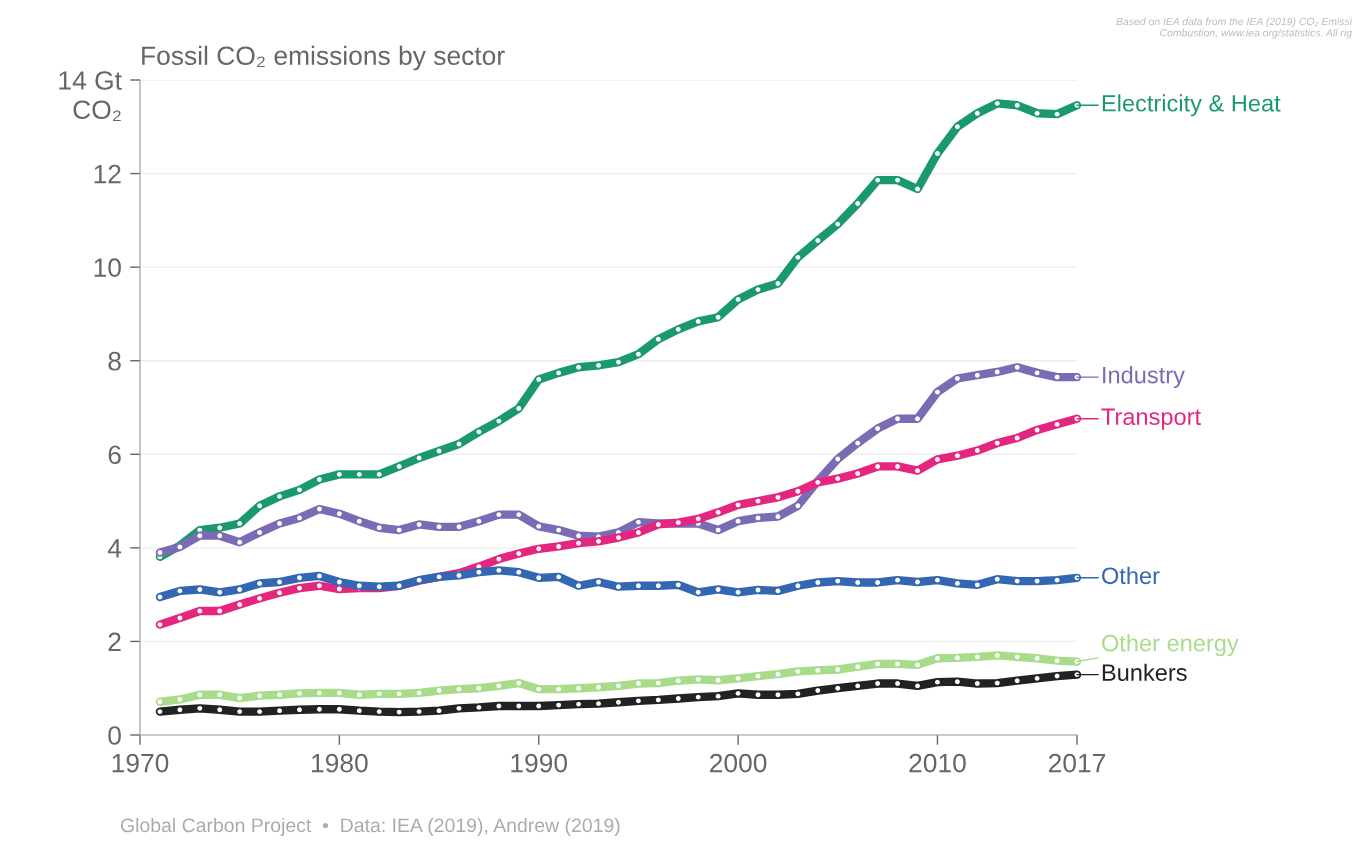 This screenshot has height=842, width=1352. What do you see at coordinates (1077, 763) in the screenshot?
I see `x-tick-label: 2017` at bounding box center [1077, 763].